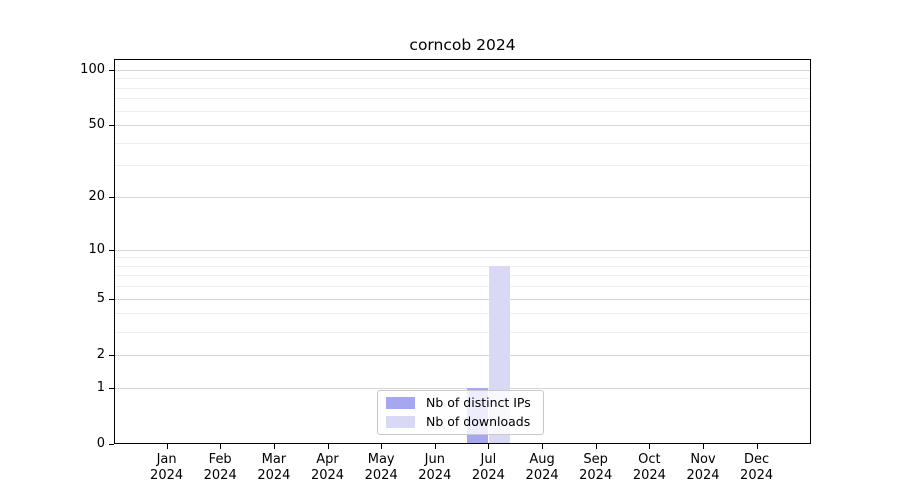 The width and height of the screenshot is (900, 500). What do you see at coordinates (100, 298) in the screenshot?
I see `y-axis-tick-label: 5` at bounding box center [100, 298].